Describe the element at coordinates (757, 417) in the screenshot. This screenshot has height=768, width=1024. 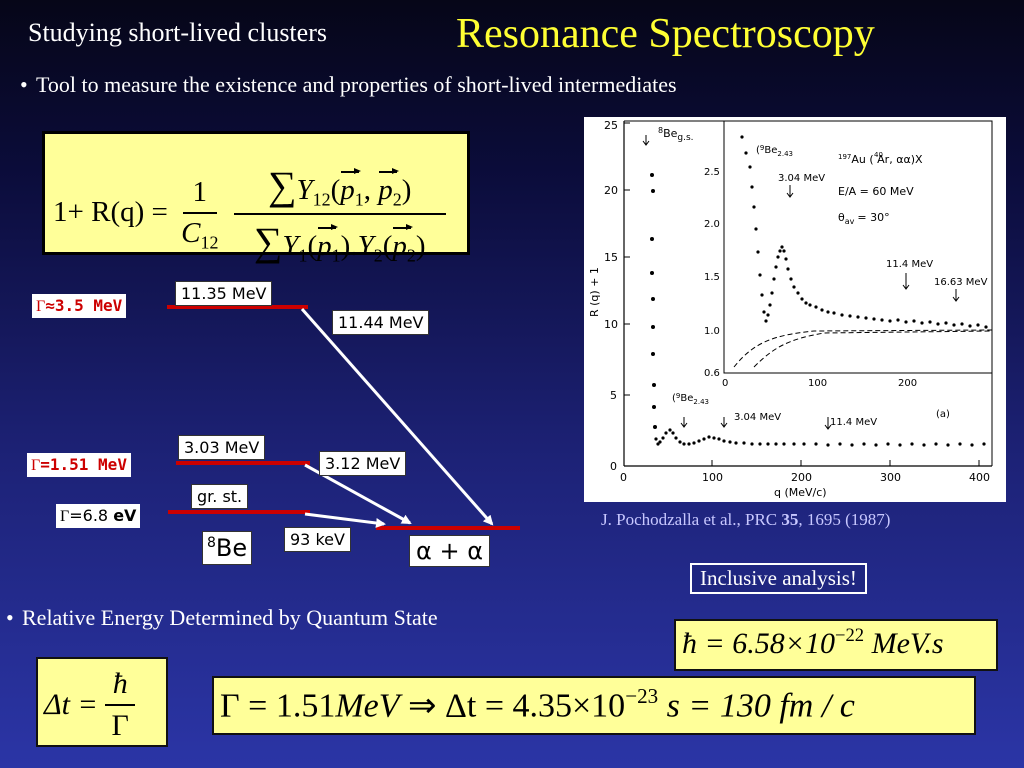
I see `plot-label-304-main: 3.04 MeV` at that location.